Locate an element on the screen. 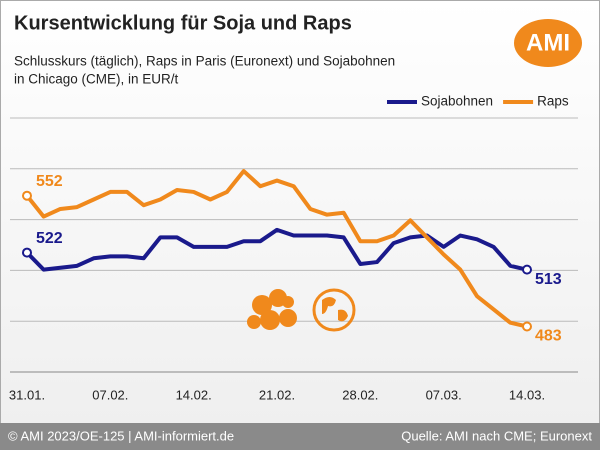 The height and width of the screenshot is (455, 600). logo-badge is located at coordinates (548, 43).